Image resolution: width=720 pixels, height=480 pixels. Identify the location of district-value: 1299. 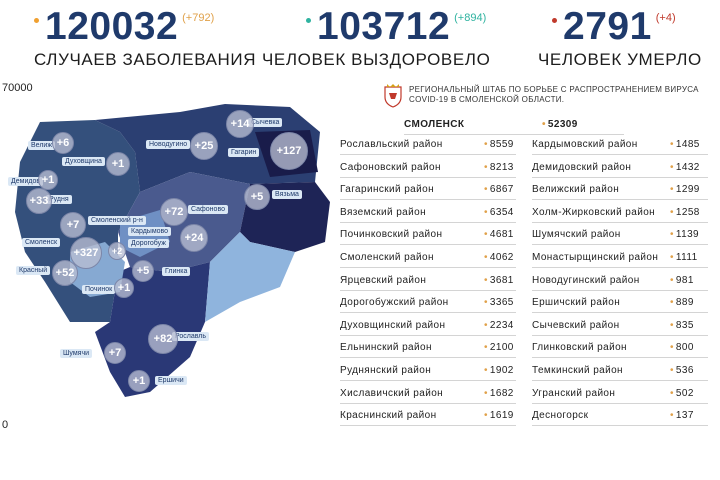
(685, 189).